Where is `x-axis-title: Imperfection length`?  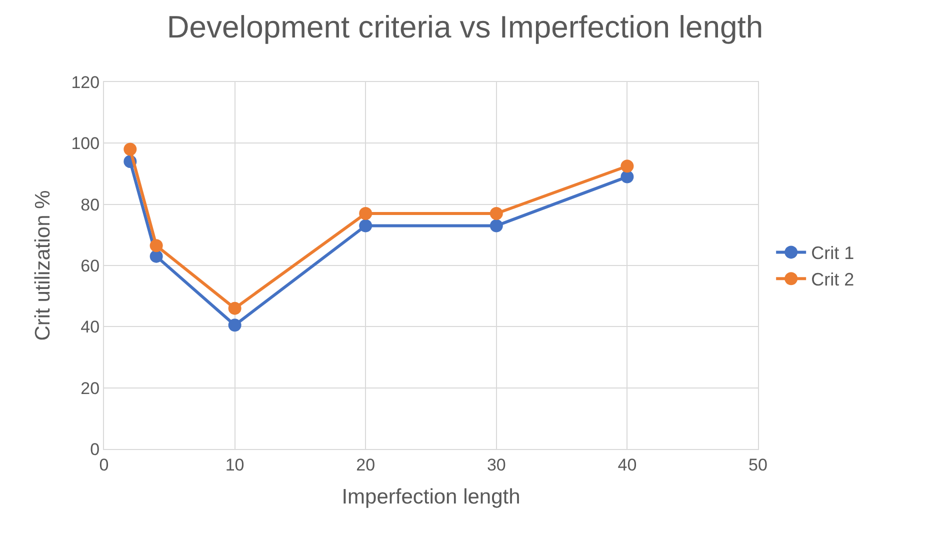 x-axis-title: Imperfection length is located at coordinates (431, 497).